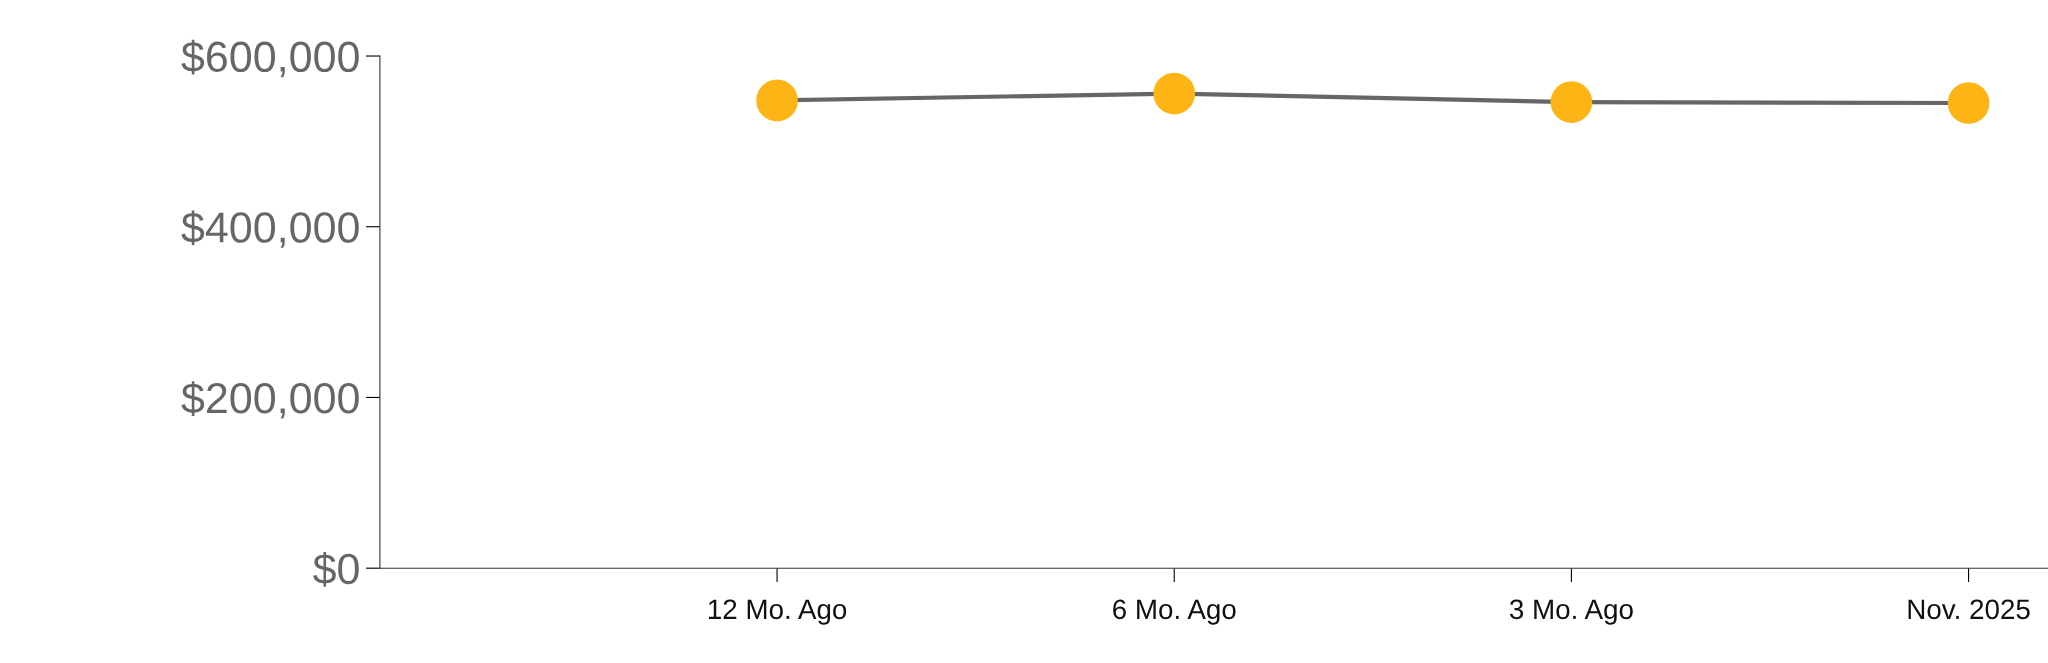 Image resolution: width=2048 pixels, height=663 pixels. Describe the element at coordinates (1174, 612) in the screenshot. I see `x-tick-label: 6 Mo. Ago` at that location.